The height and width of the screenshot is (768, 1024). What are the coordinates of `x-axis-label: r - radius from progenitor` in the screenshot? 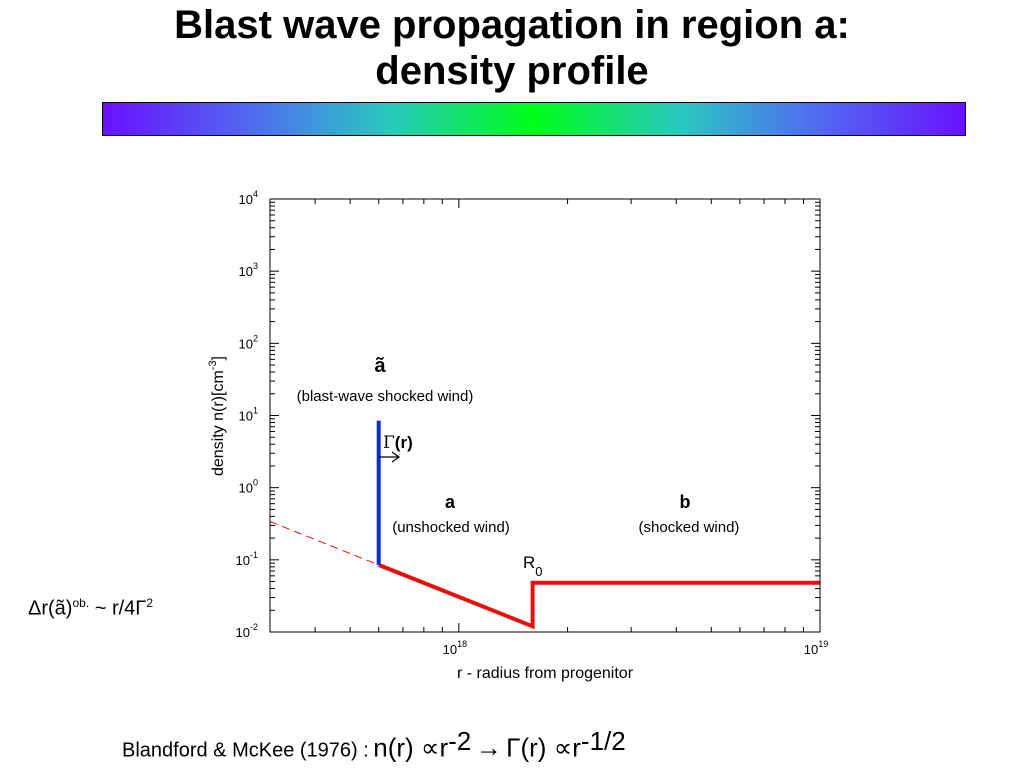 It's located at (545, 673).